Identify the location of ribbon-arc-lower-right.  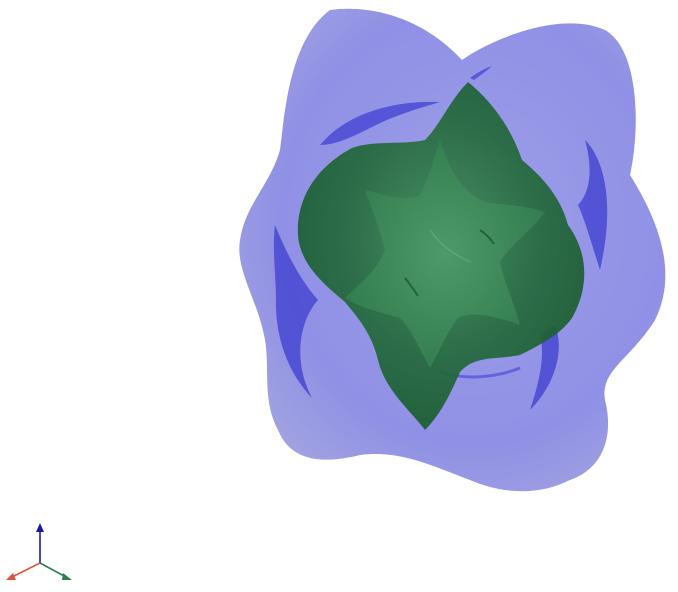
(544, 367).